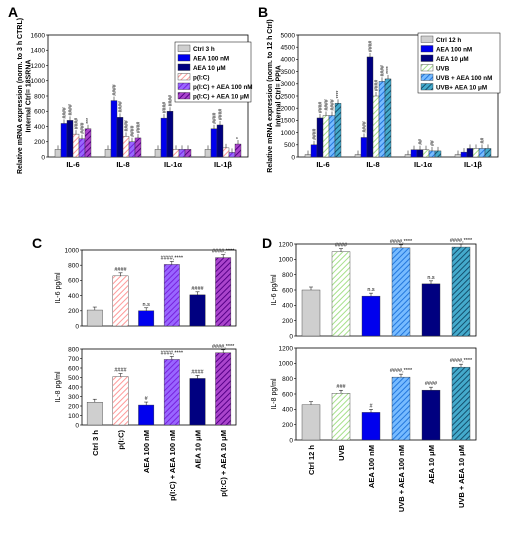 This screenshot has width=508, height=550. What do you see at coordinates (89, 121) in the screenshot?
I see `significance-label: ***` at bounding box center [89, 121].